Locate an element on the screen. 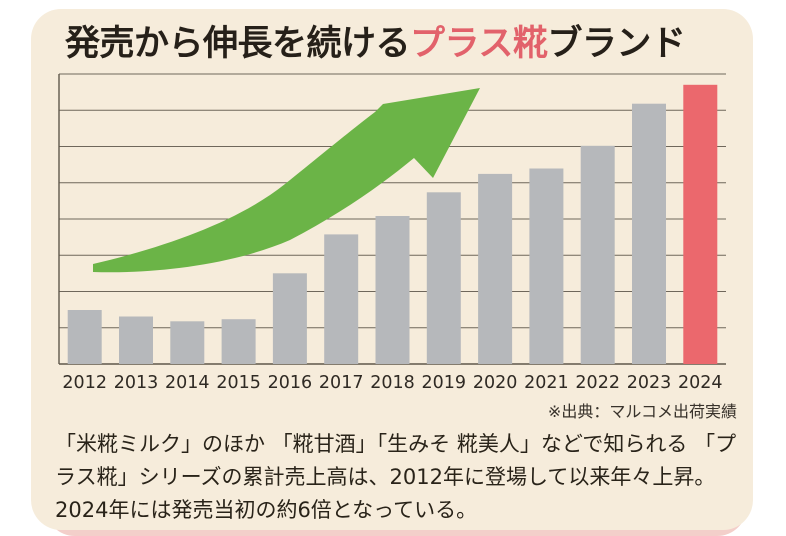  x-tick-2022: 2022 is located at coordinates (597, 383).